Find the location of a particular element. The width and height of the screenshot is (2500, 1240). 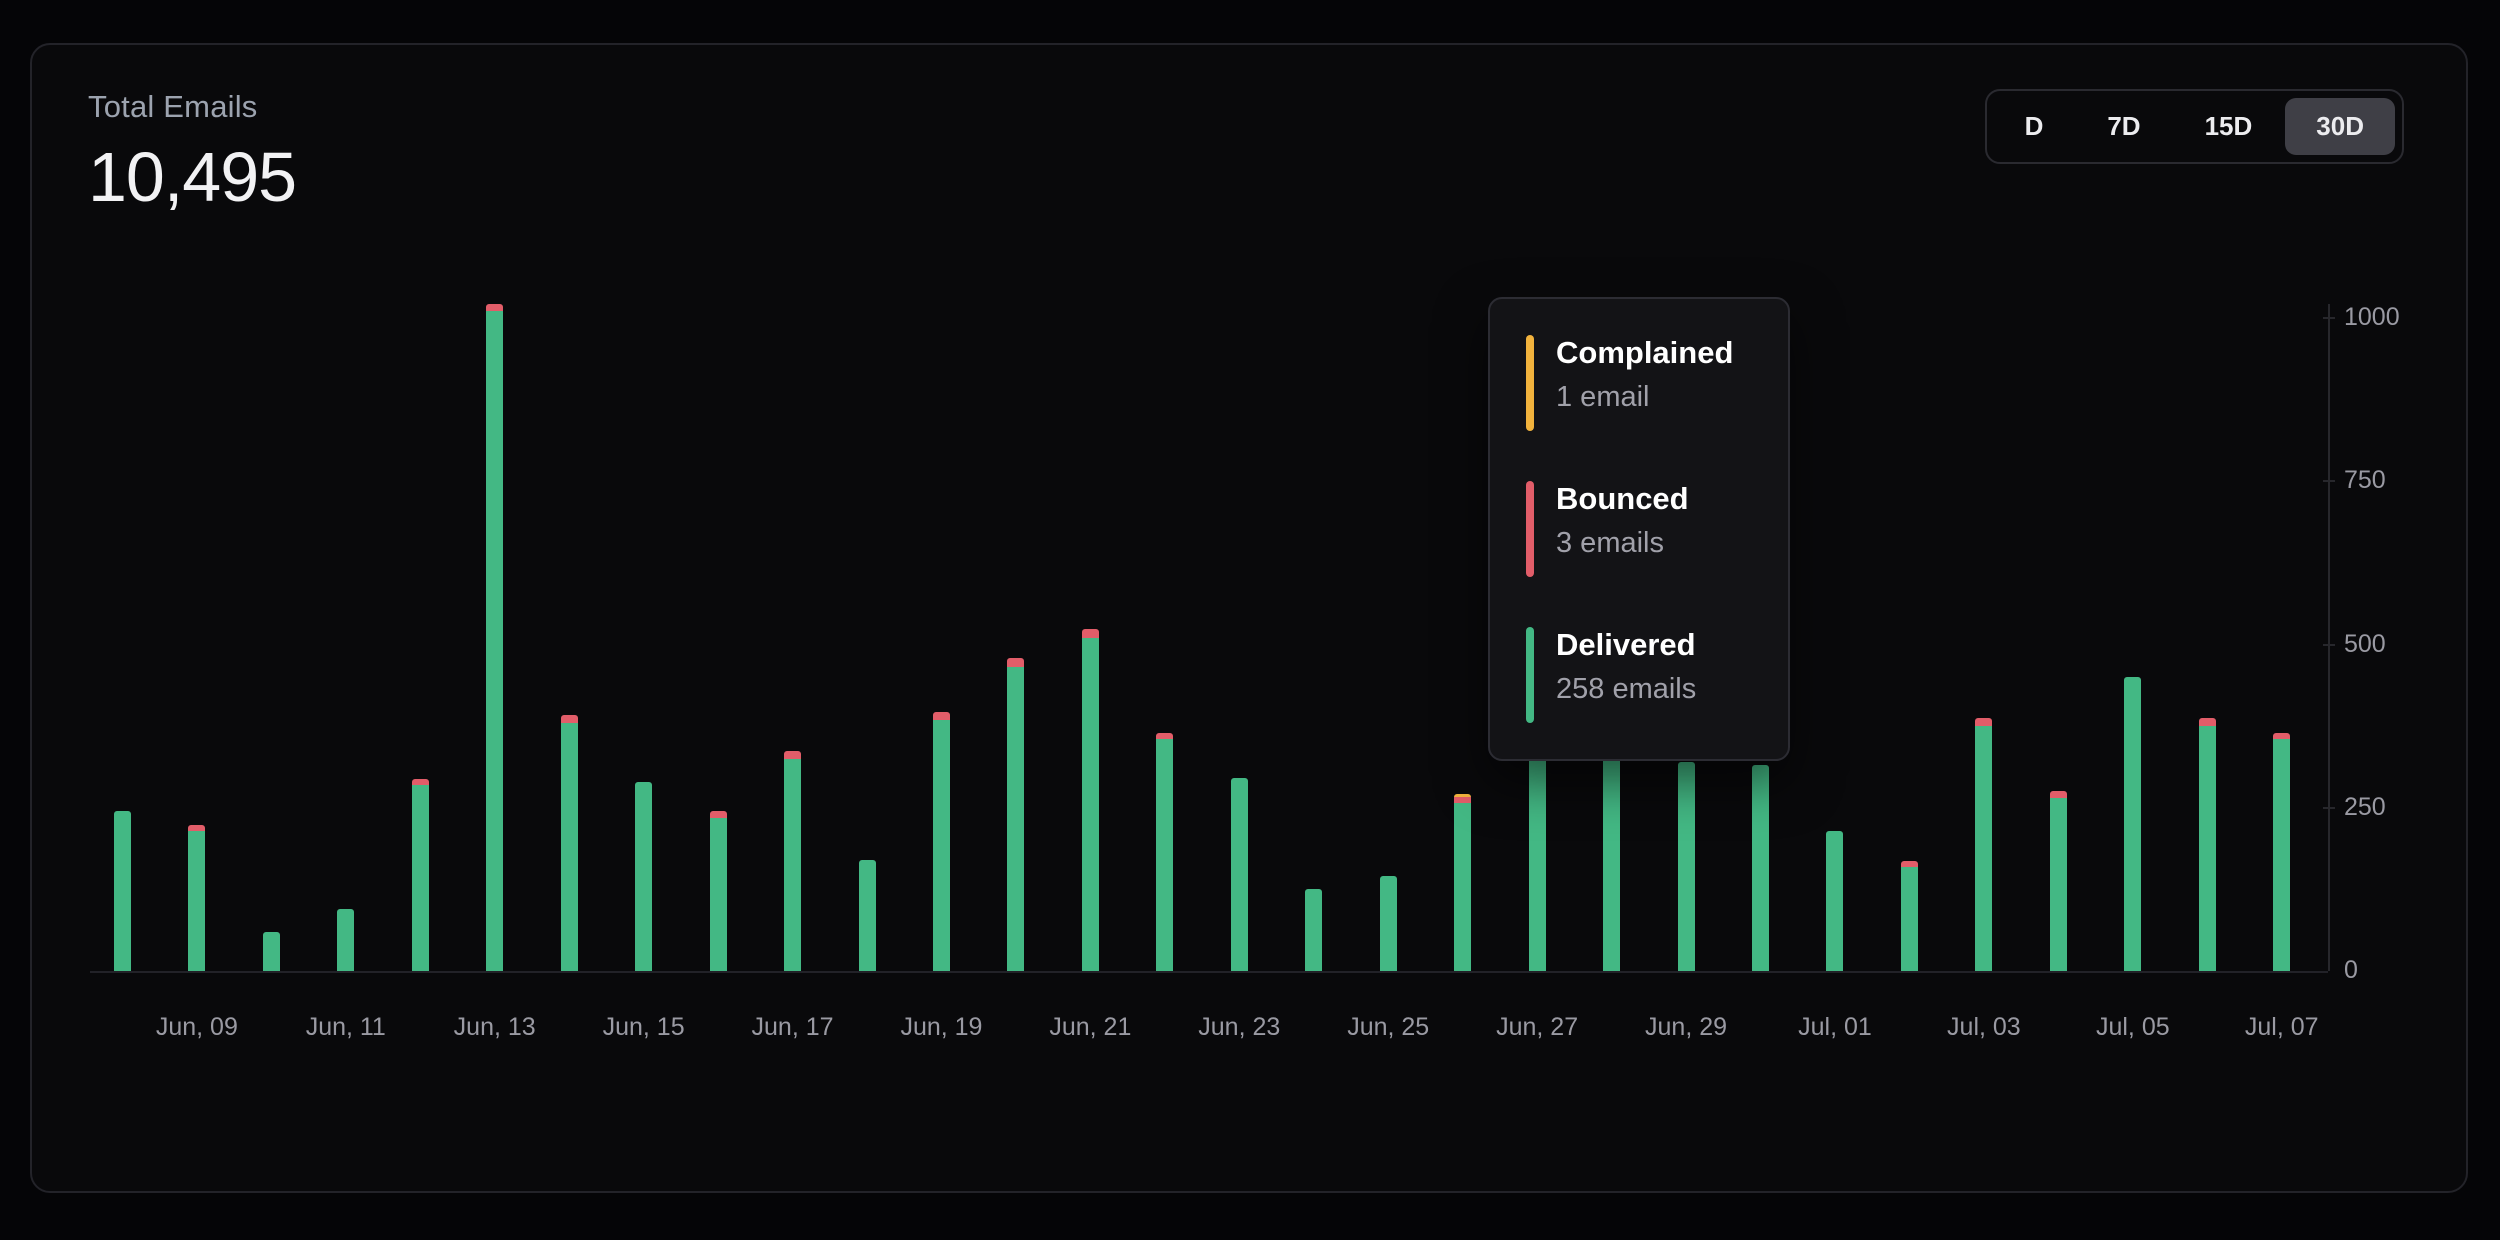

range-button-15d: 15D is located at coordinates (2229, 126).